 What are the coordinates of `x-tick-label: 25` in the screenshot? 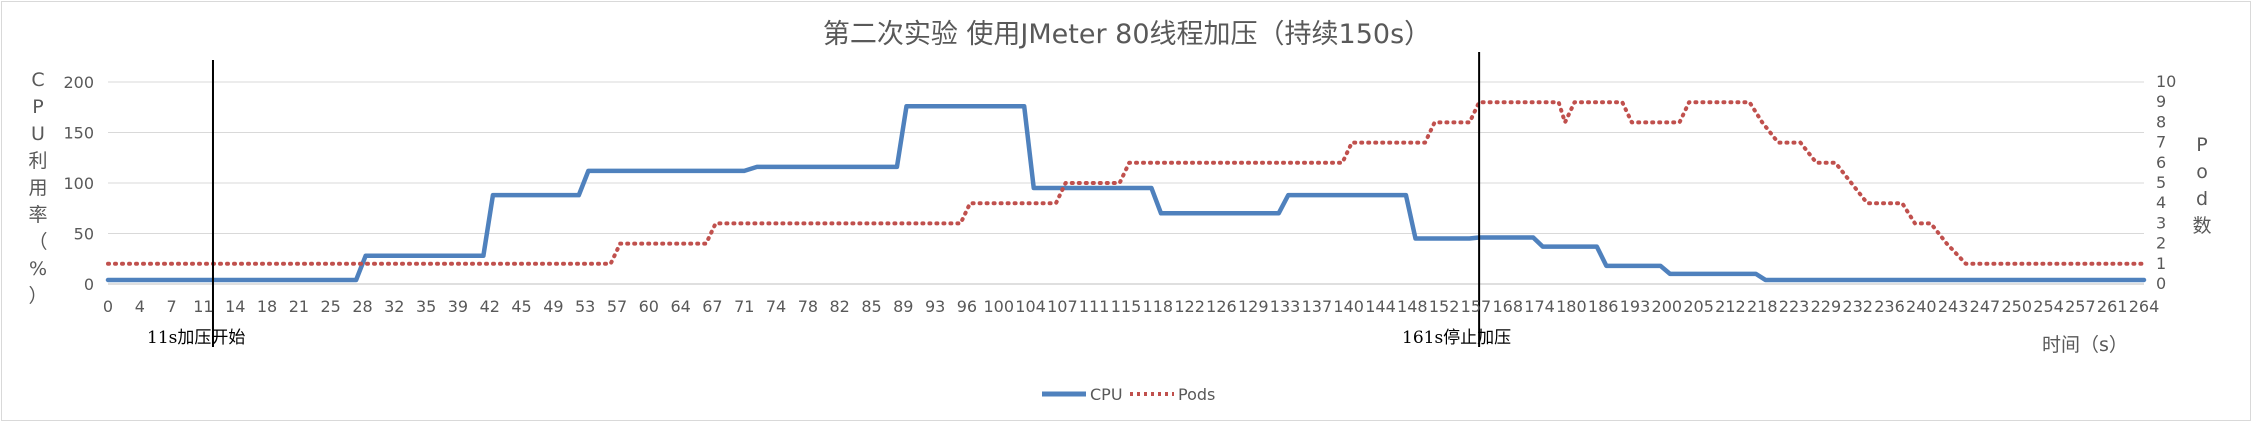 It's located at (331, 306).